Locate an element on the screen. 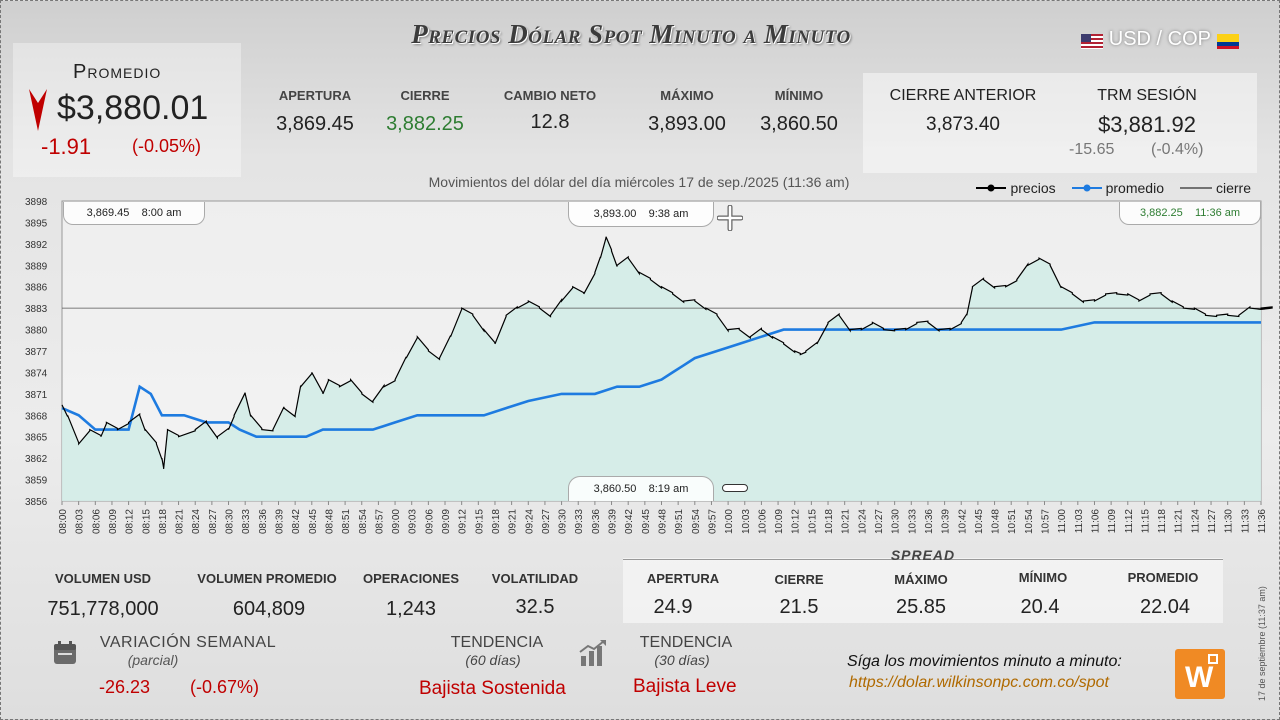  weekly-variation-pct: (-0.67%) is located at coordinates (225, 687).